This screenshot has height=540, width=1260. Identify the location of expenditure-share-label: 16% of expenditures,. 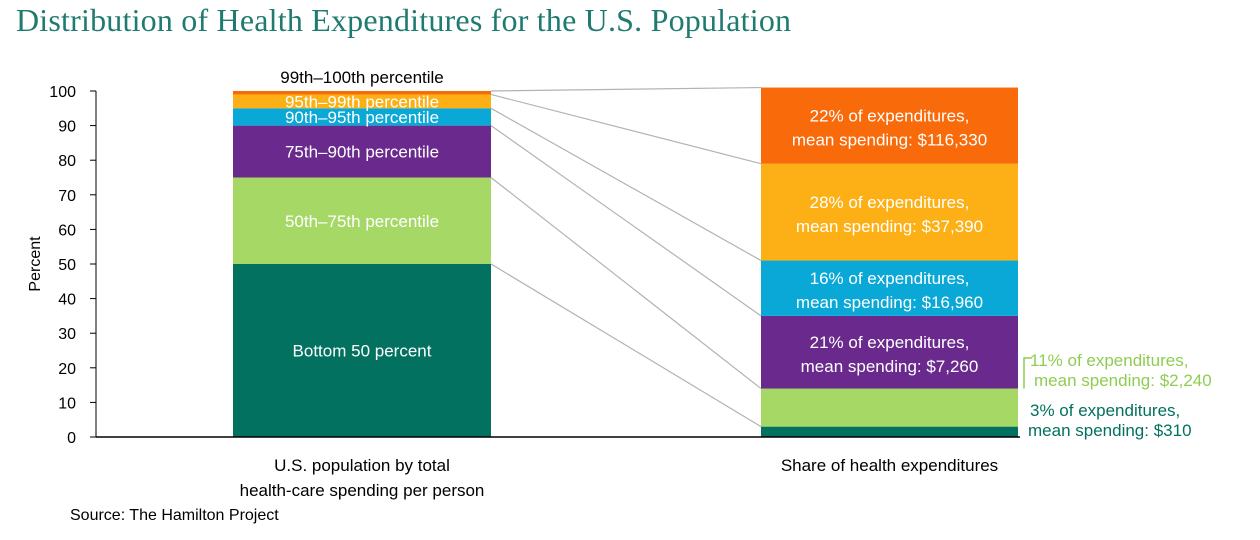
(890, 278).